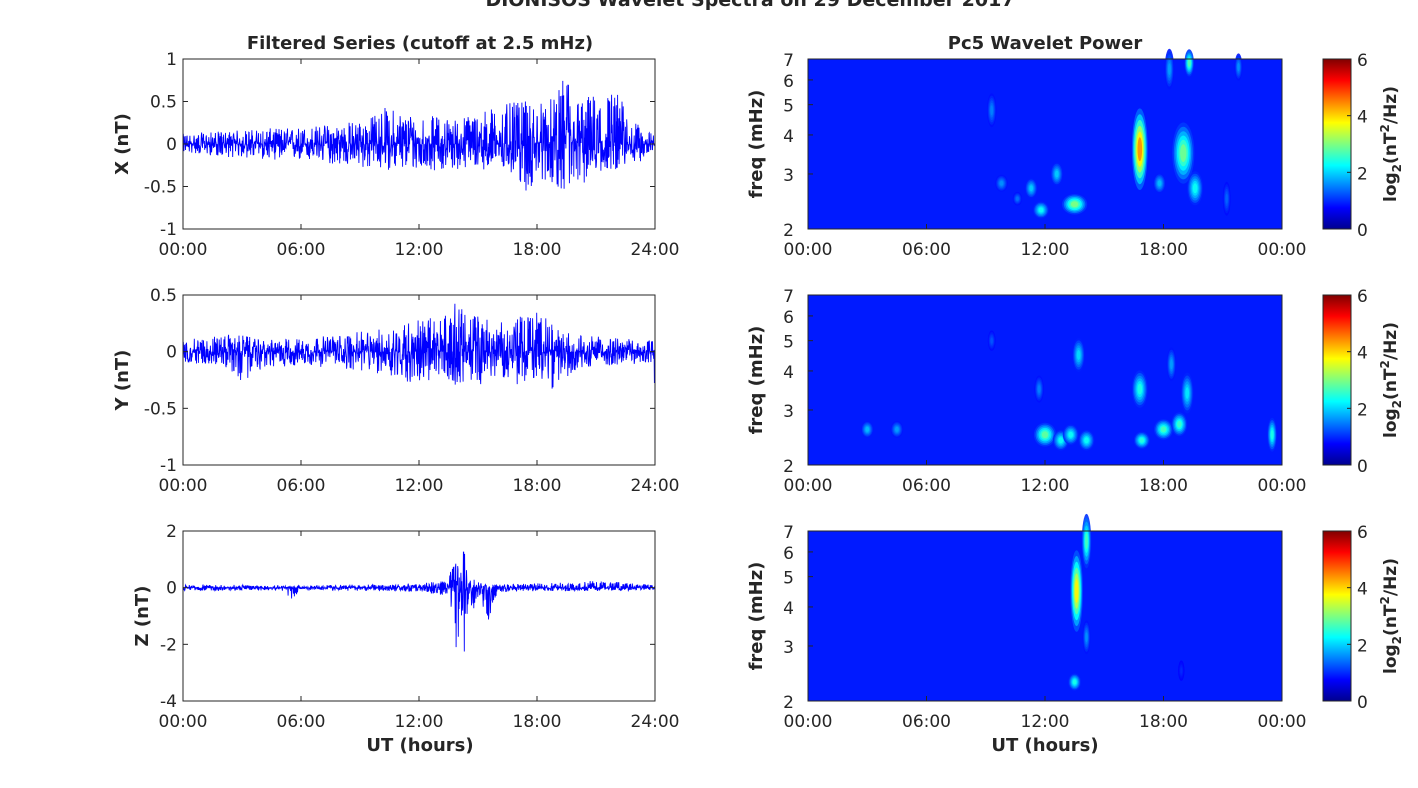 Image resolution: width=1418 pixels, height=788 pixels. What do you see at coordinates (171, 60) in the screenshot?
I see `y-tick-label: 1` at bounding box center [171, 60].